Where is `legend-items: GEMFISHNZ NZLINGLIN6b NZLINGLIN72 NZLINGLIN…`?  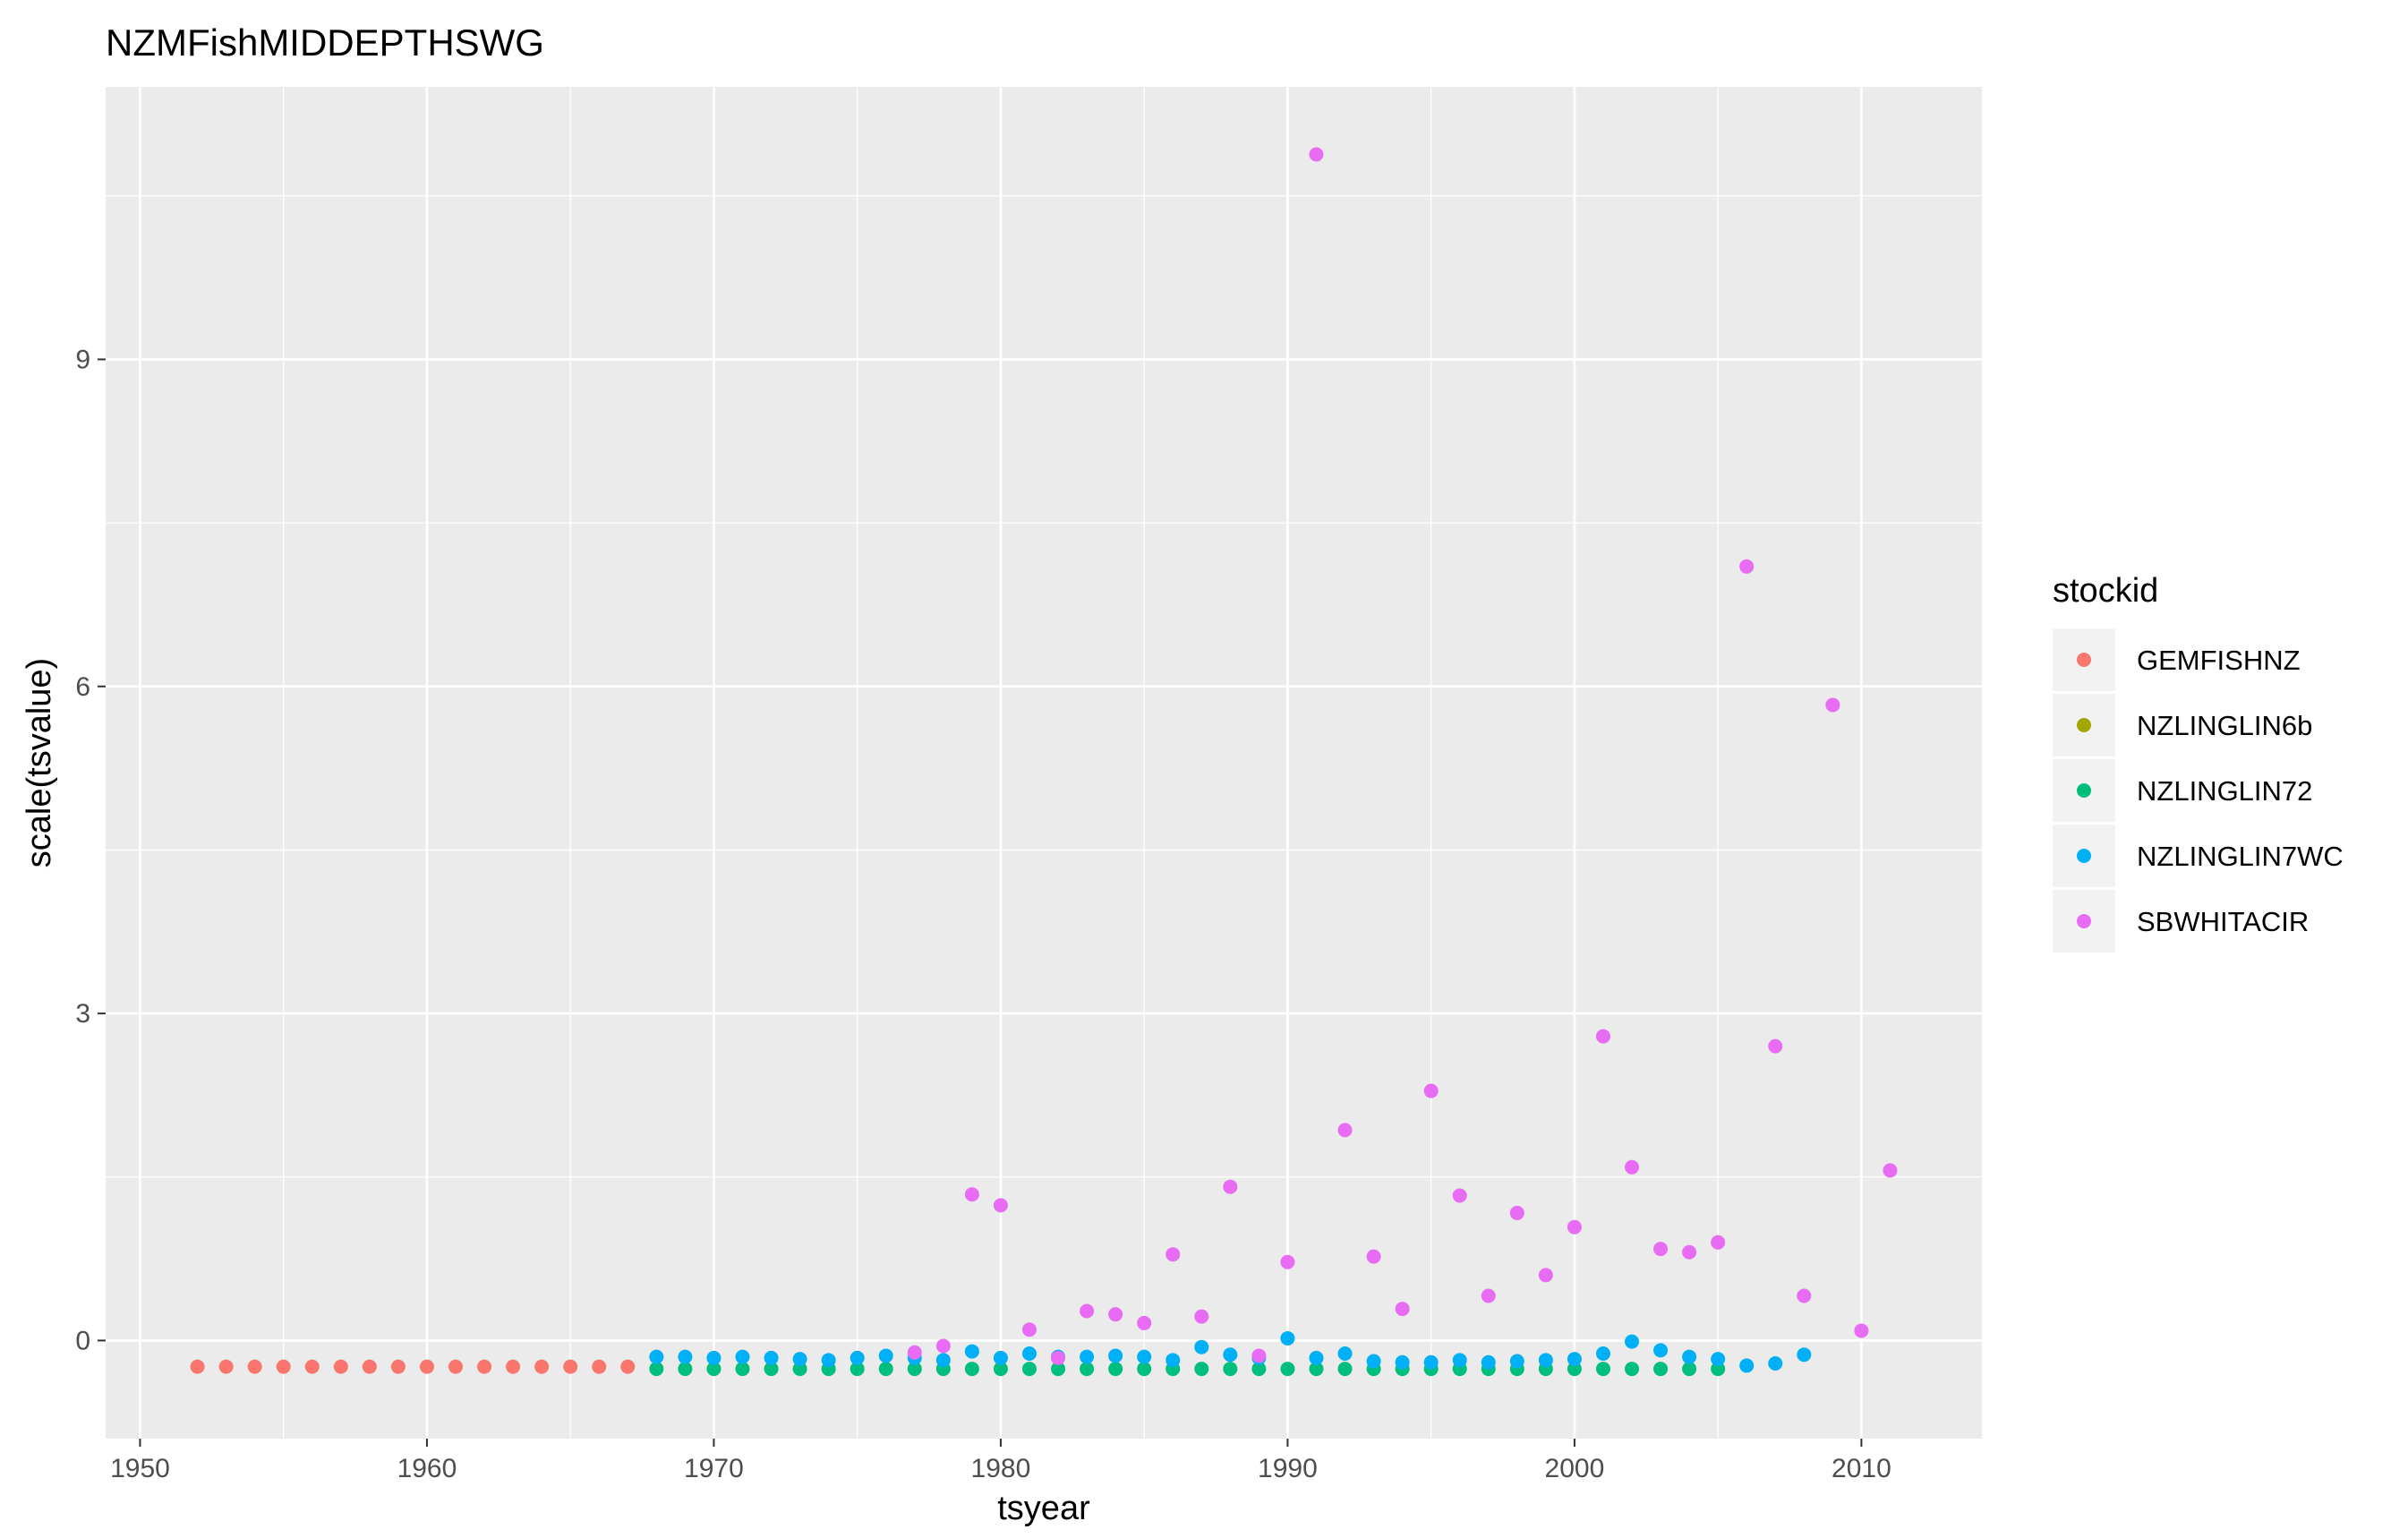 legend-items: GEMFISHNZ NZLINGLIN6b NZLINGLIN72 NZLINGLIN… is located at coordinates (2198, 790).